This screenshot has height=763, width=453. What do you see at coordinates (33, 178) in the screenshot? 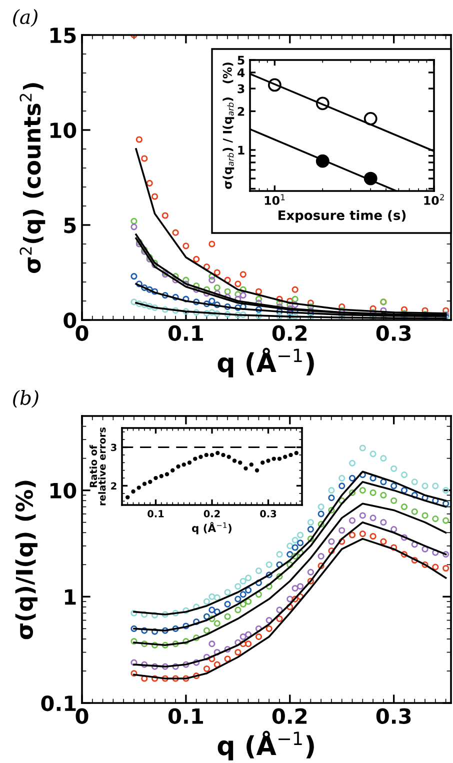
I see `y-axis-title: σ$^{2}$(q) (counts$^{2}$)` at bounding box center [33, 178].